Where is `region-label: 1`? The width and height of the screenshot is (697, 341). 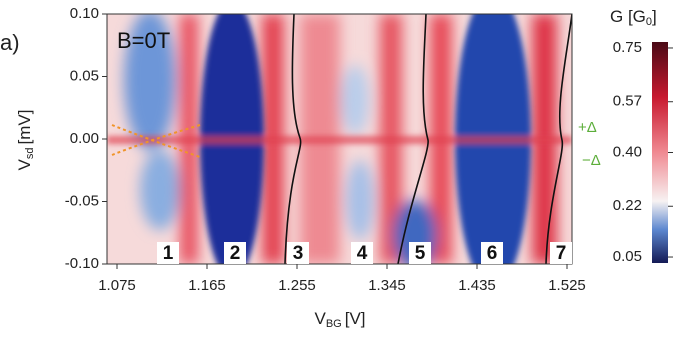 region-label: 1 is located at coordinates (168, 253).